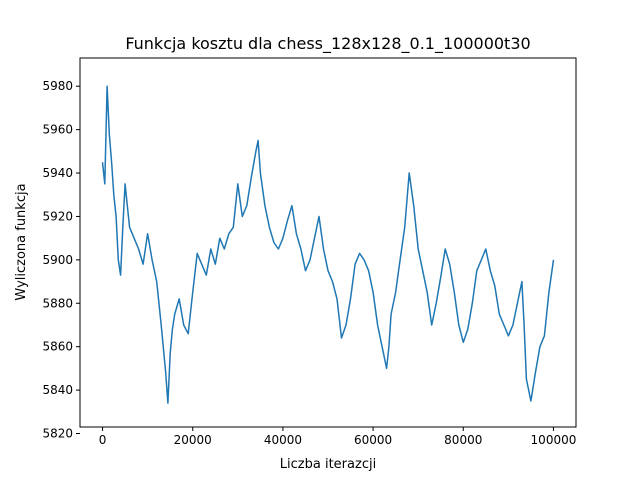 This screenshot has height=484, width=640. What do you see at coordinates (57, 390) in the screenshot?
I see `y-tick-label: 5840` at bounding box center [57, 390].